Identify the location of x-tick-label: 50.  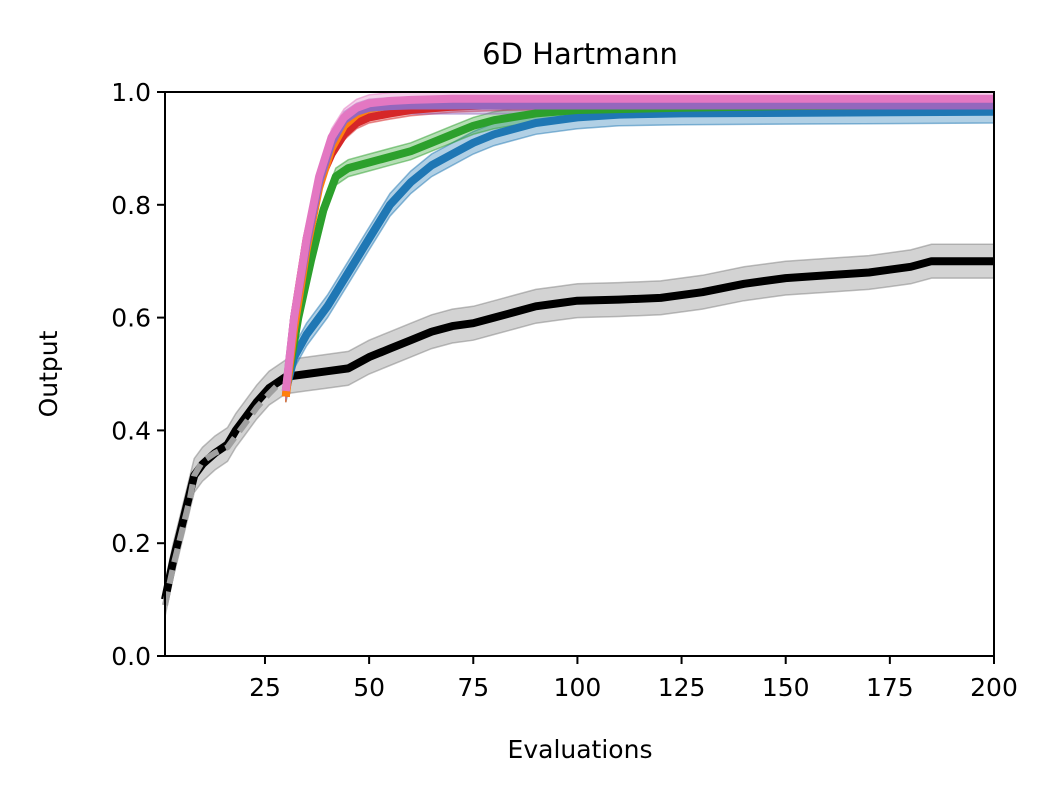
(369, 687).